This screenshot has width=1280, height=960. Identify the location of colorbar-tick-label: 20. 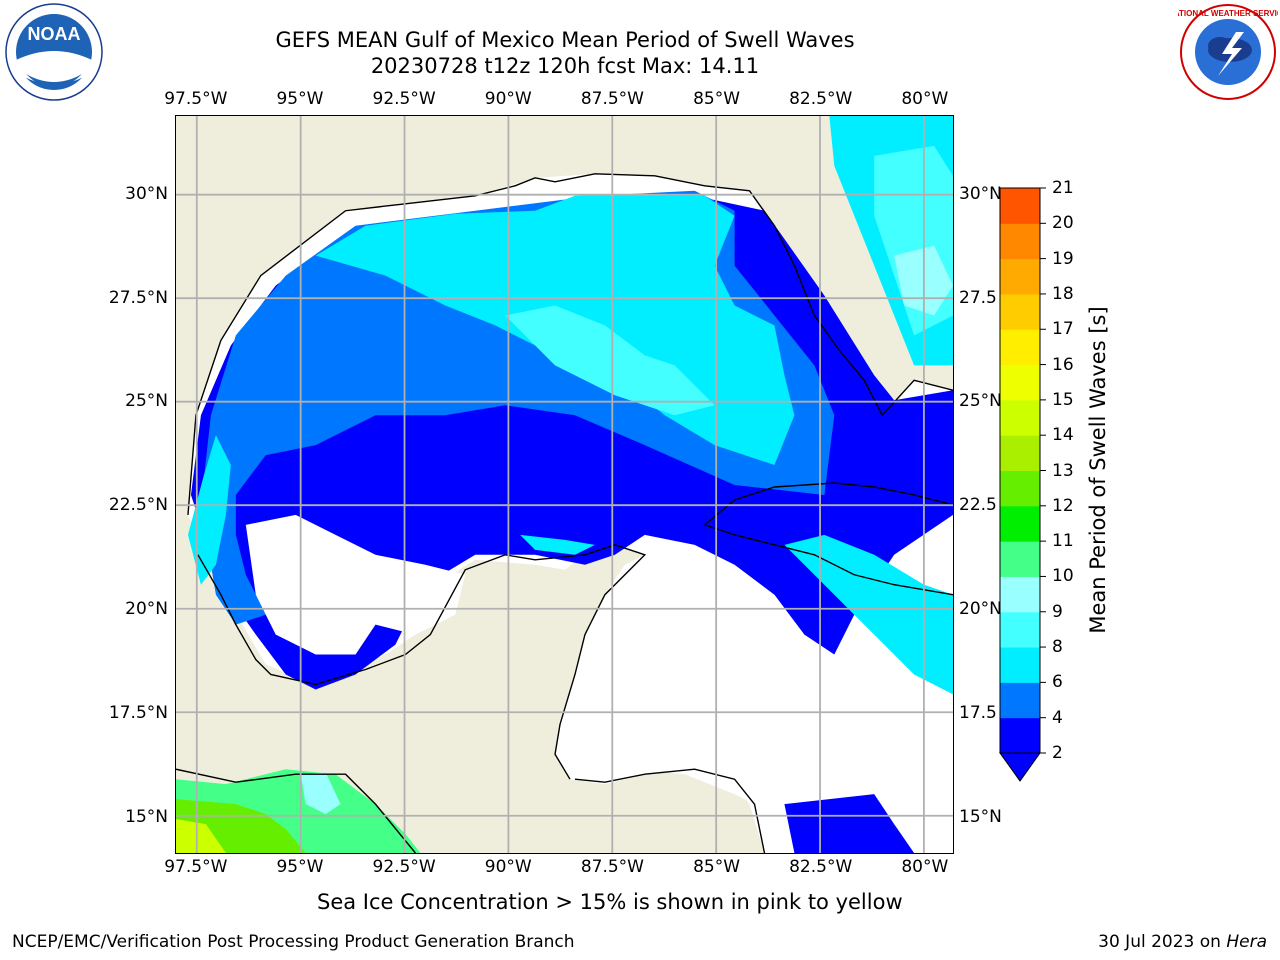
(1063, 223).